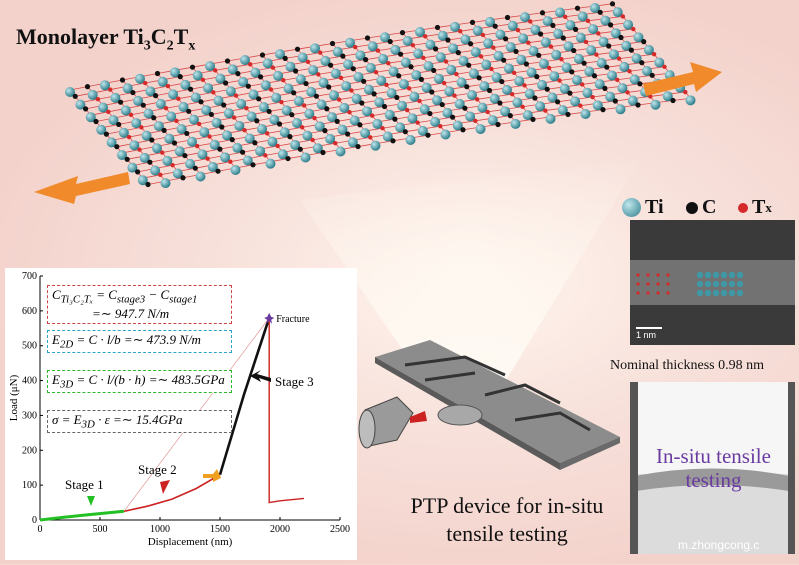 This screenshot has height=565, width=799. I want to click on stage1-line, so click(82, 515).